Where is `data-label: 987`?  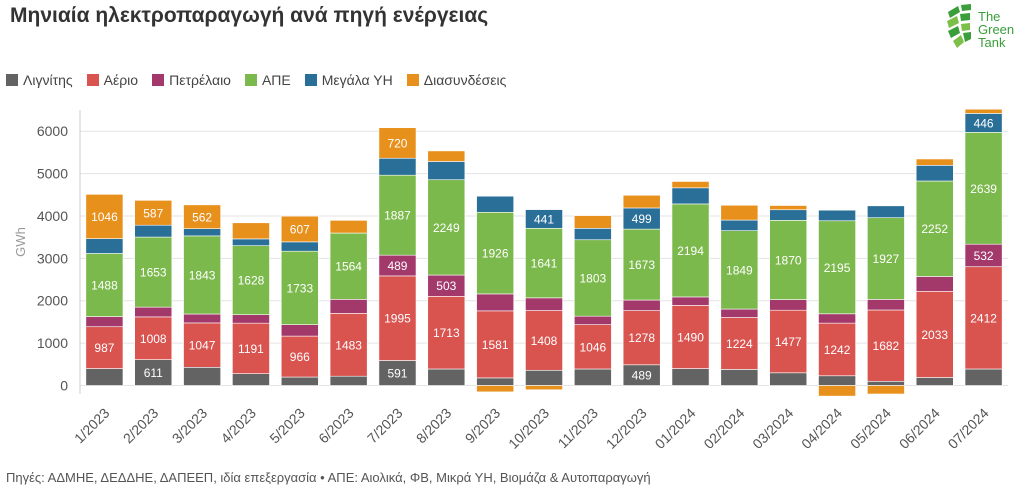 data-label: 987 is located at coordinates (104, 348).